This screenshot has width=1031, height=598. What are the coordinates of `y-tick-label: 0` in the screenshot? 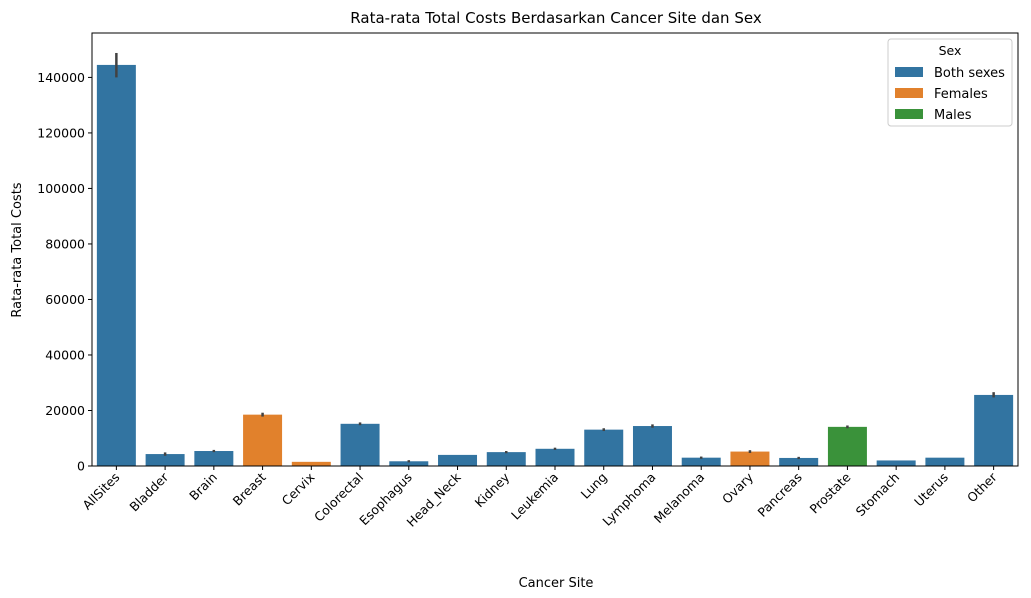 It's located at (81, 466).